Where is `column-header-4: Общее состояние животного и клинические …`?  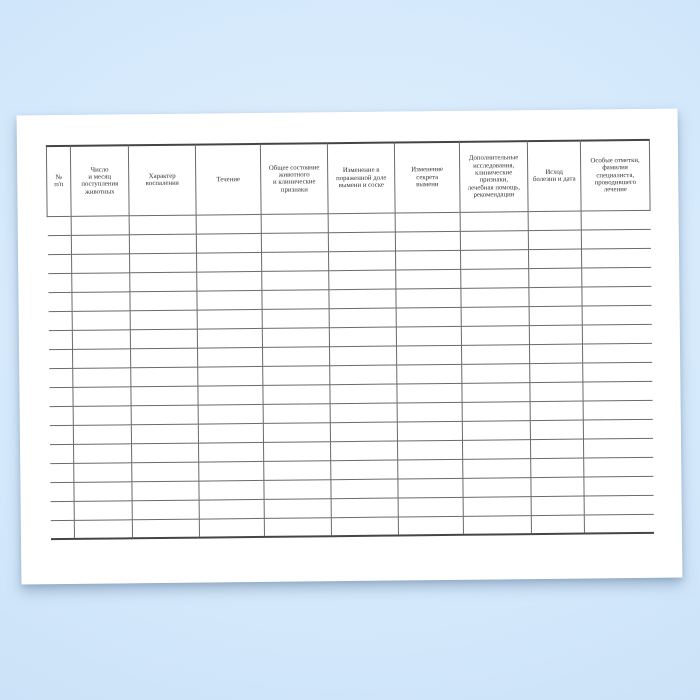 column-header-4: Общее состояние животного и клинические … is located at coordinates (294, 178).